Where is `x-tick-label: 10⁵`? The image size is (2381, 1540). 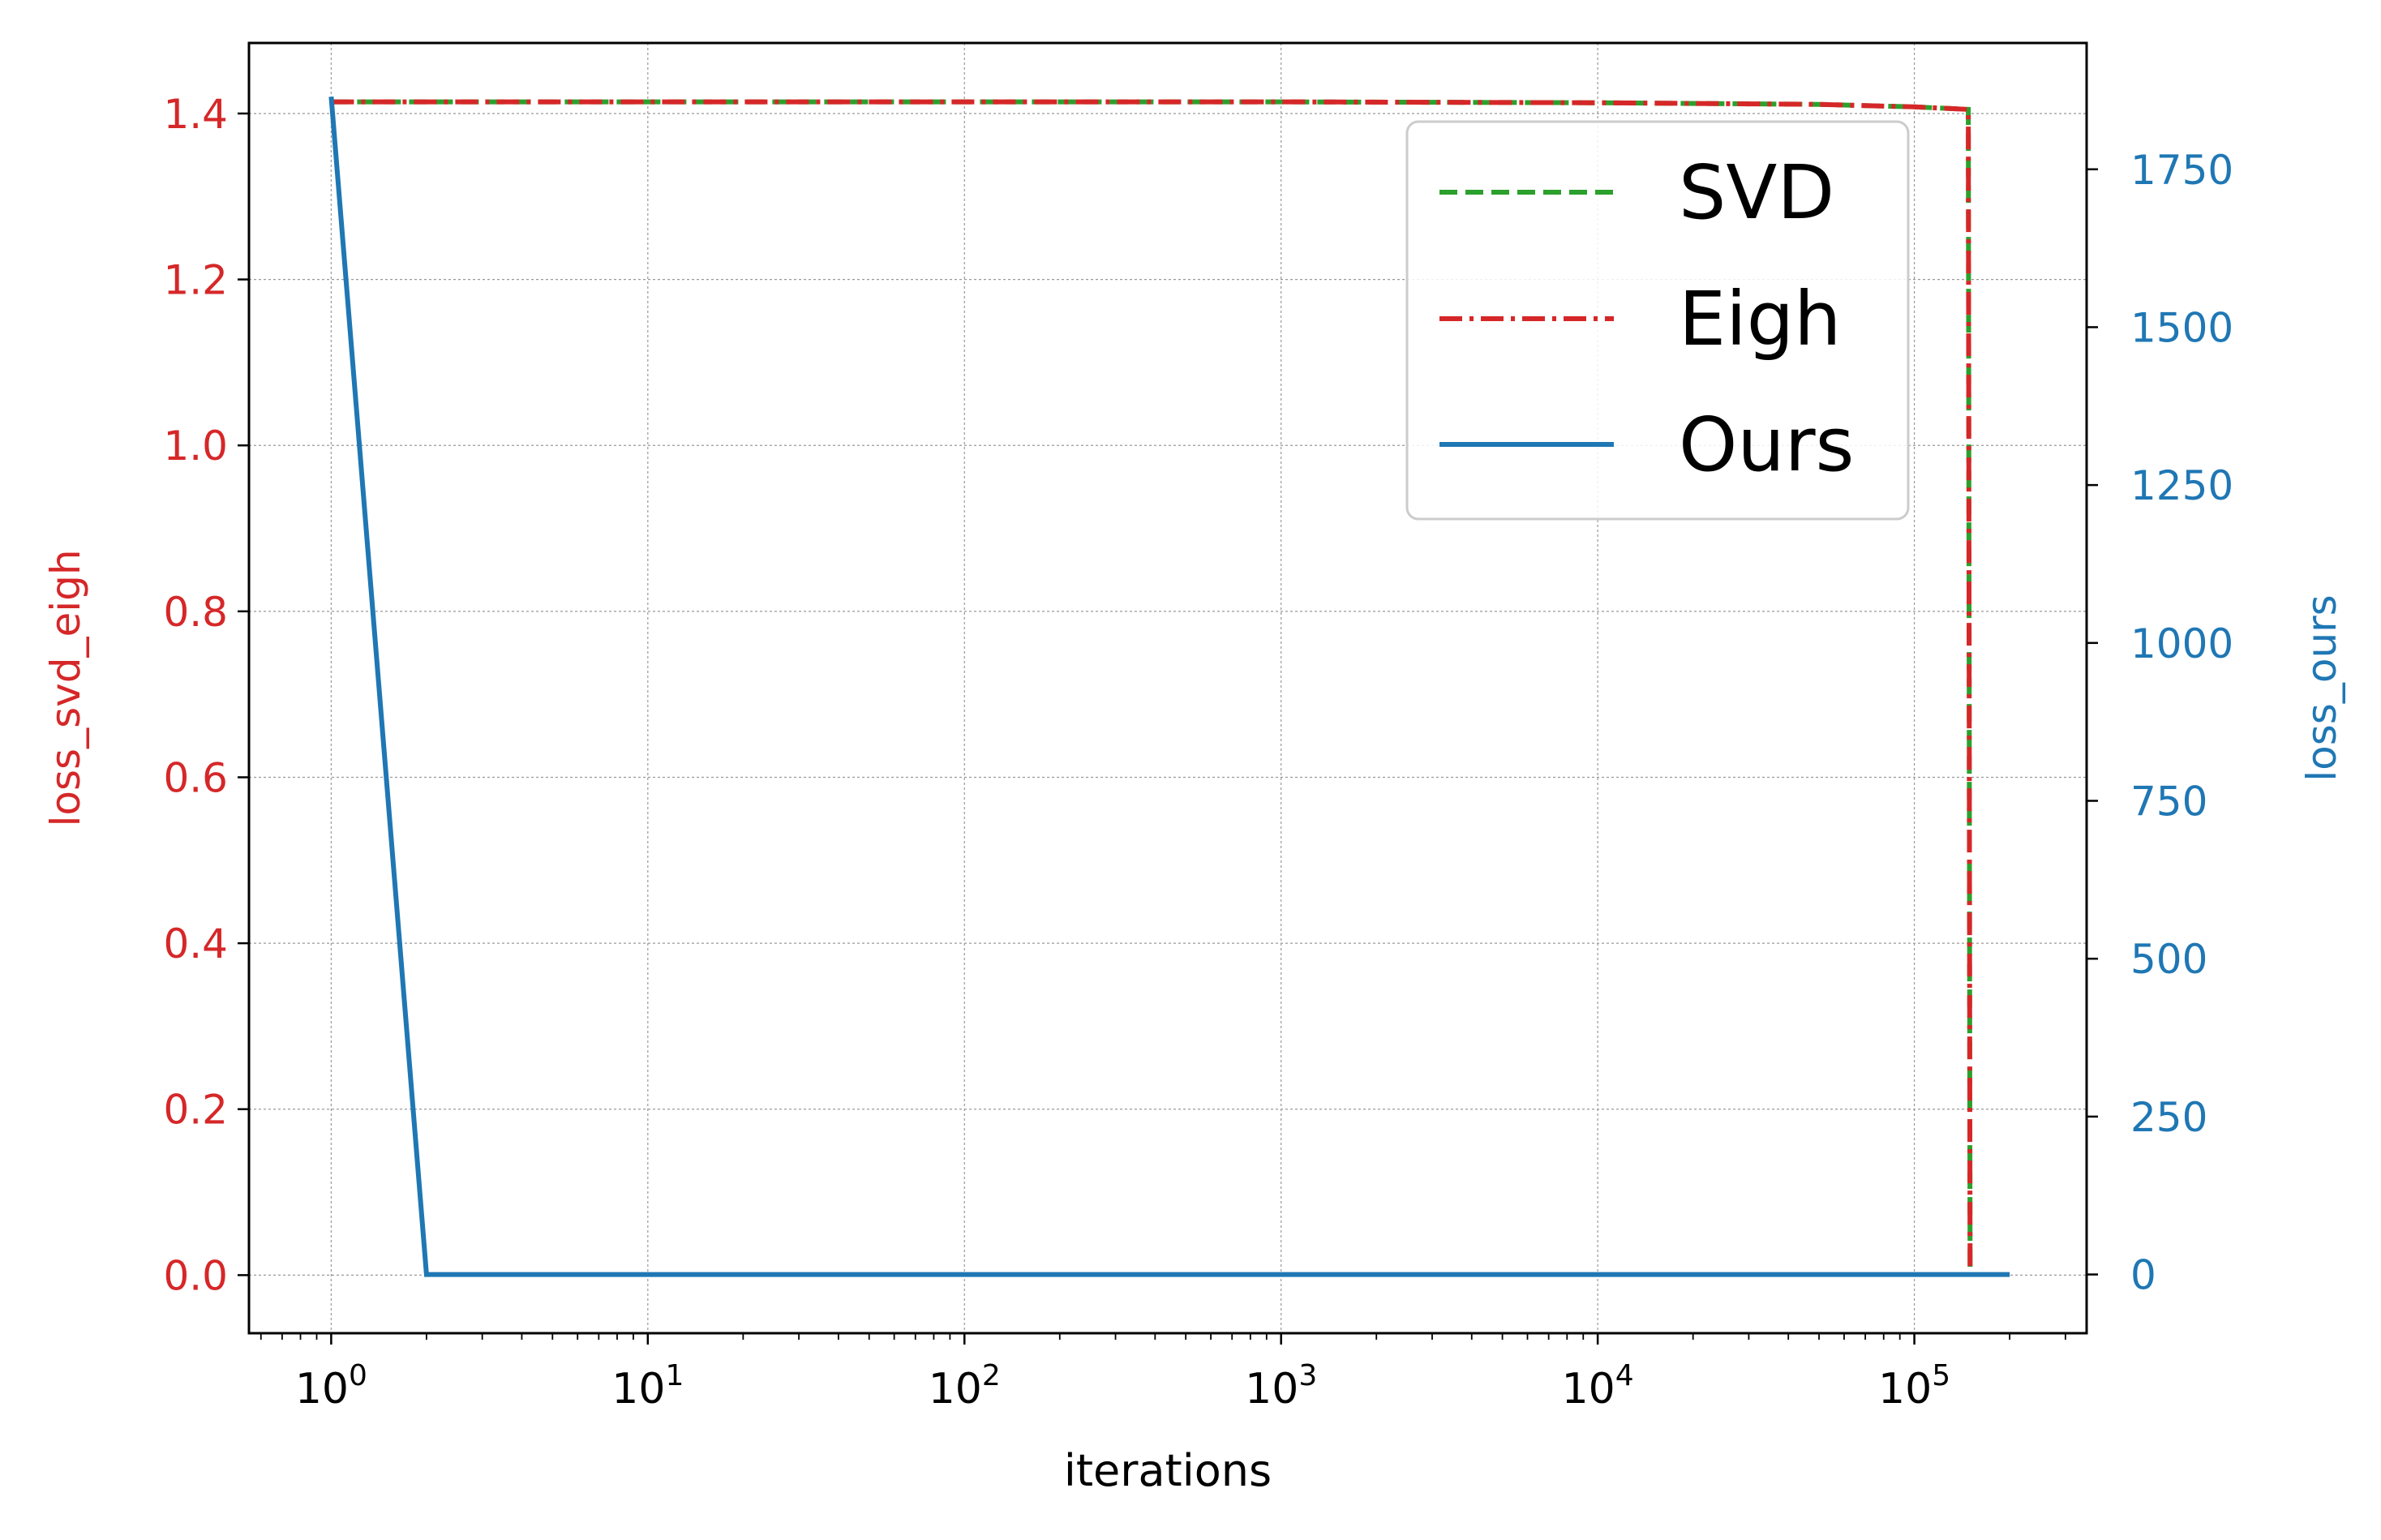
x-tick-label: 10⁵ is located at coordinates (1914, 1386).